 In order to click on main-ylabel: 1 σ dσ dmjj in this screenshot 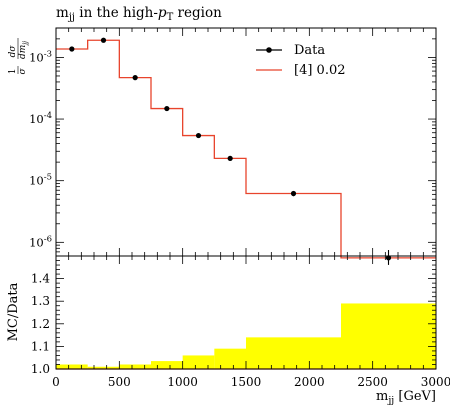, I will do `click(18, 56)`.